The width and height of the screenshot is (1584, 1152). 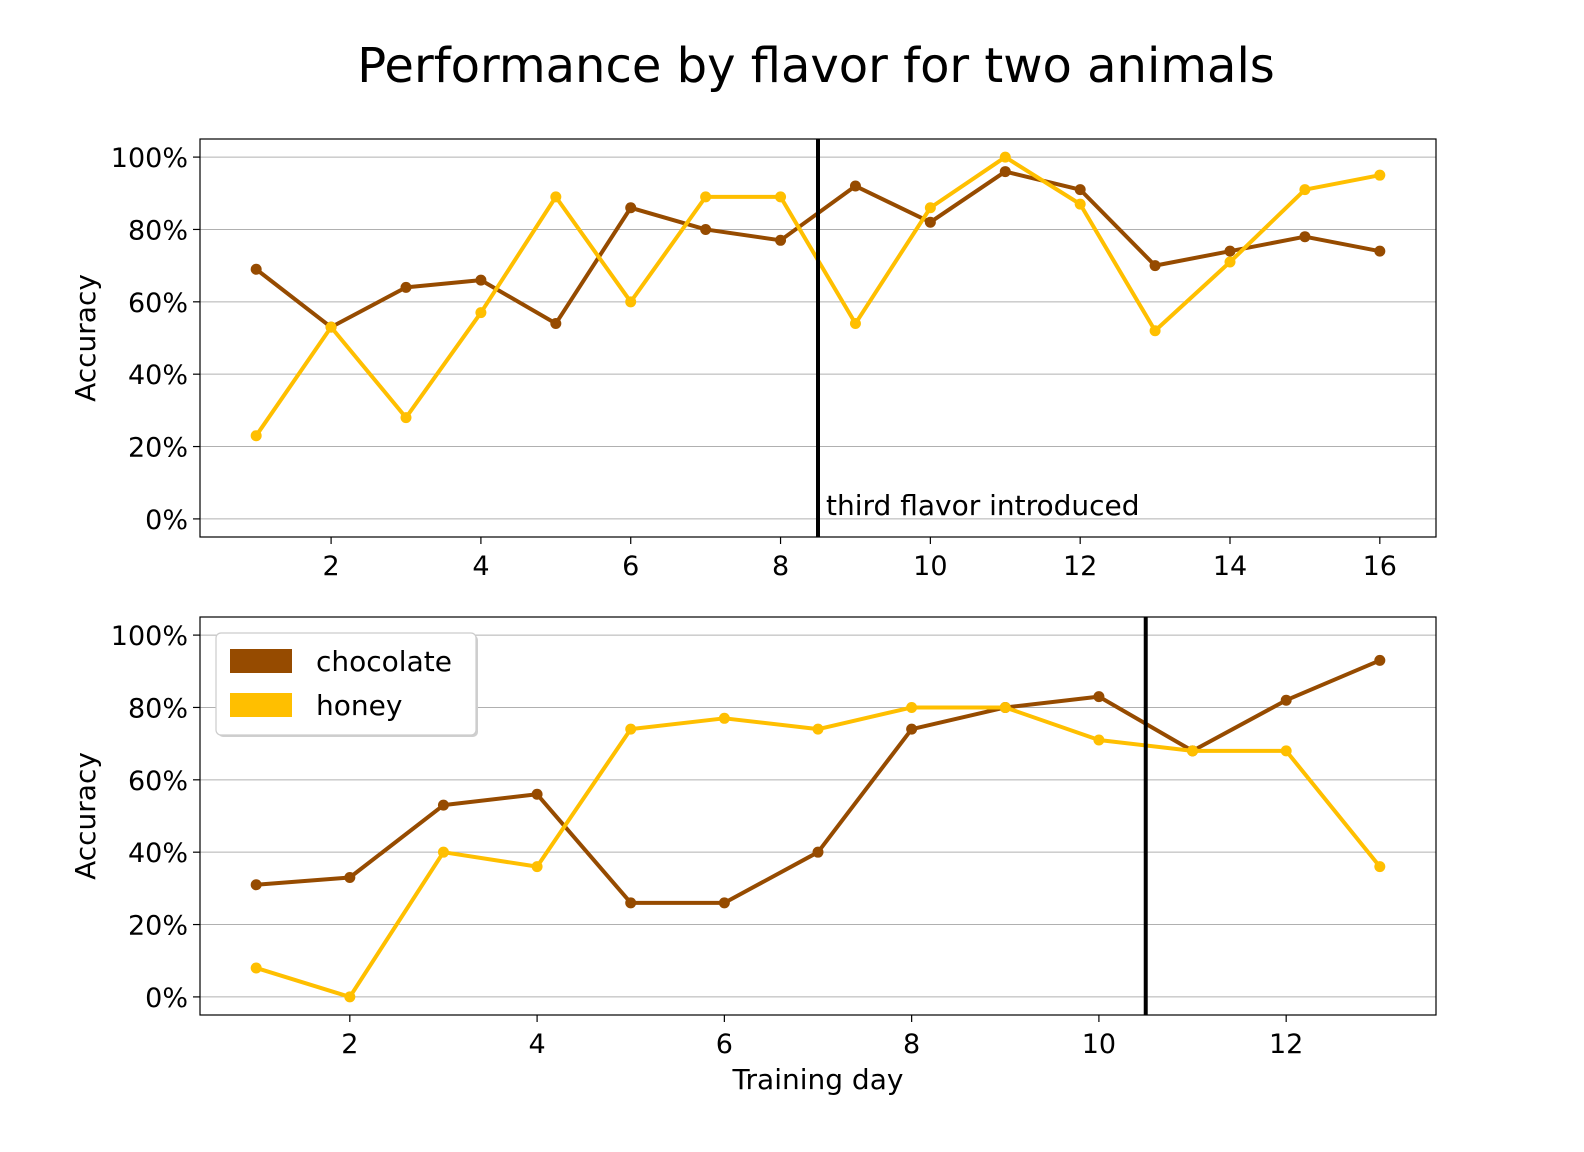 What do you see at coordinates (1380, 566) in the screenshot?
I see `x-tick-label: 16` at bounding box center [1380, 566].